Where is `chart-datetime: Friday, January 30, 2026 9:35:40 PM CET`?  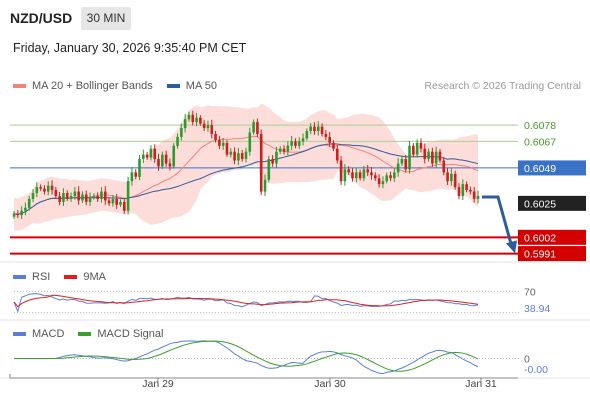
chart-datetime: Friday, January 30, 2026 9:35:40 PM CET is located at coordinates (130, 48).